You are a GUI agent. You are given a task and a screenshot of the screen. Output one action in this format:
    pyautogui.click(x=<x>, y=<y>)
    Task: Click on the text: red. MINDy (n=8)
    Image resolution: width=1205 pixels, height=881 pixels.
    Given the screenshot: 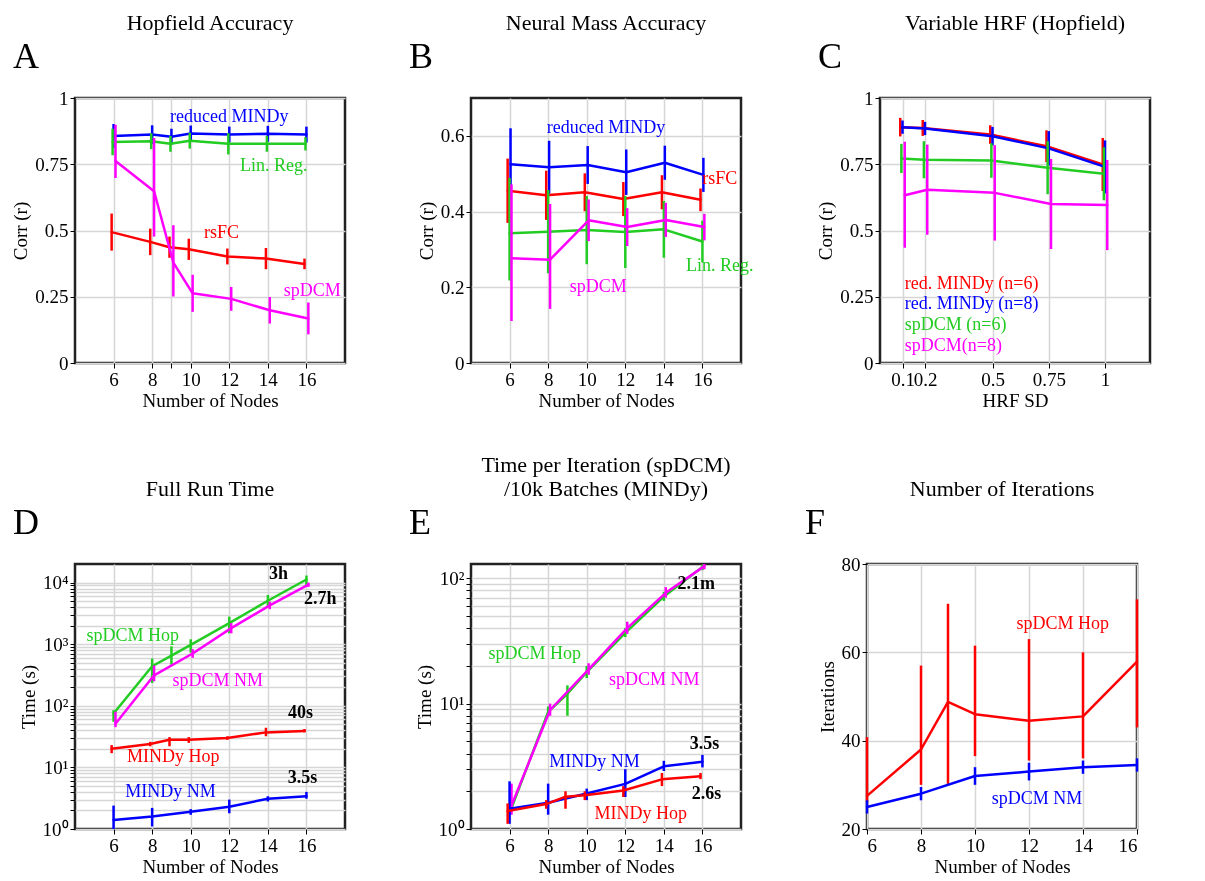 What is the action you would take?
    pyautogui.click(x=971, y=304)
    